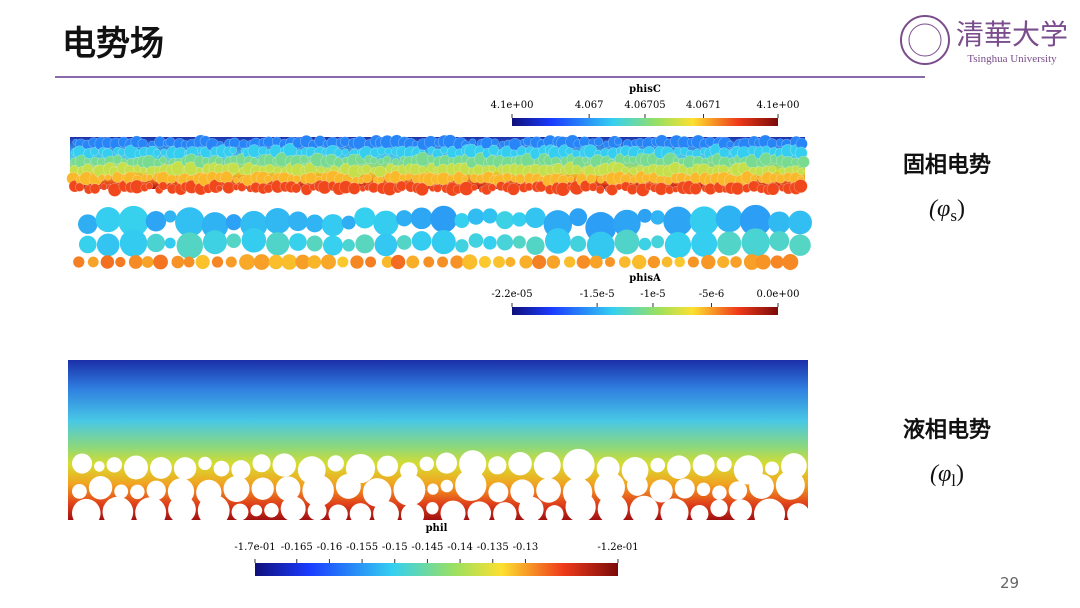 This screenshot has width=1080, height=608. What do you see at coordinates (1012, 59) in the screenshot?
I see `logo-subtitle: Tsinghua University` at bounding box center [1012, 59].